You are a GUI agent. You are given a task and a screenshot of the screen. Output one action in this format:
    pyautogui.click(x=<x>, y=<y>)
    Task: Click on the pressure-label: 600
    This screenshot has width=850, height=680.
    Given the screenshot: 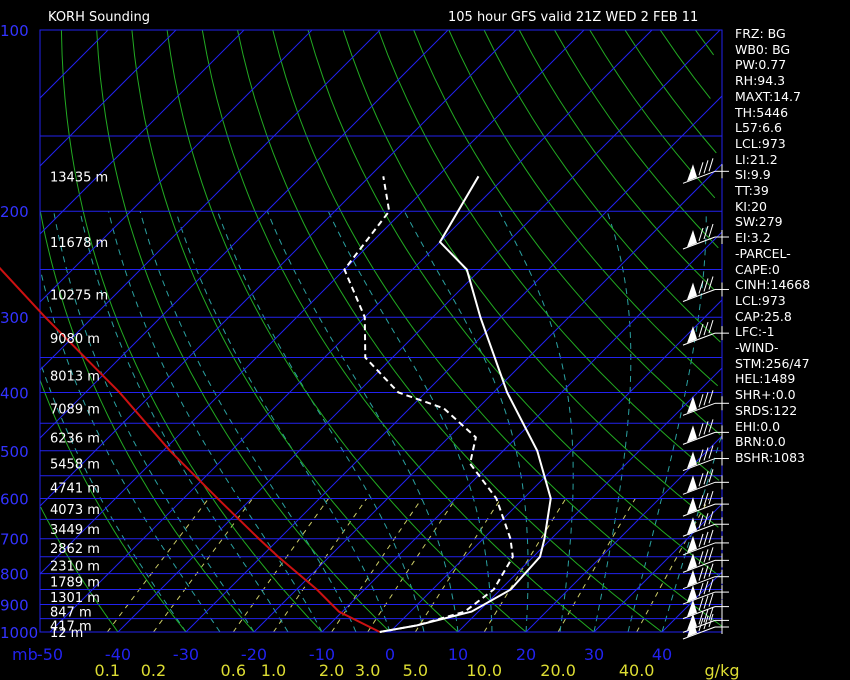 What is the action you would take?
    pyautogui.click(x=14, y=499)
    